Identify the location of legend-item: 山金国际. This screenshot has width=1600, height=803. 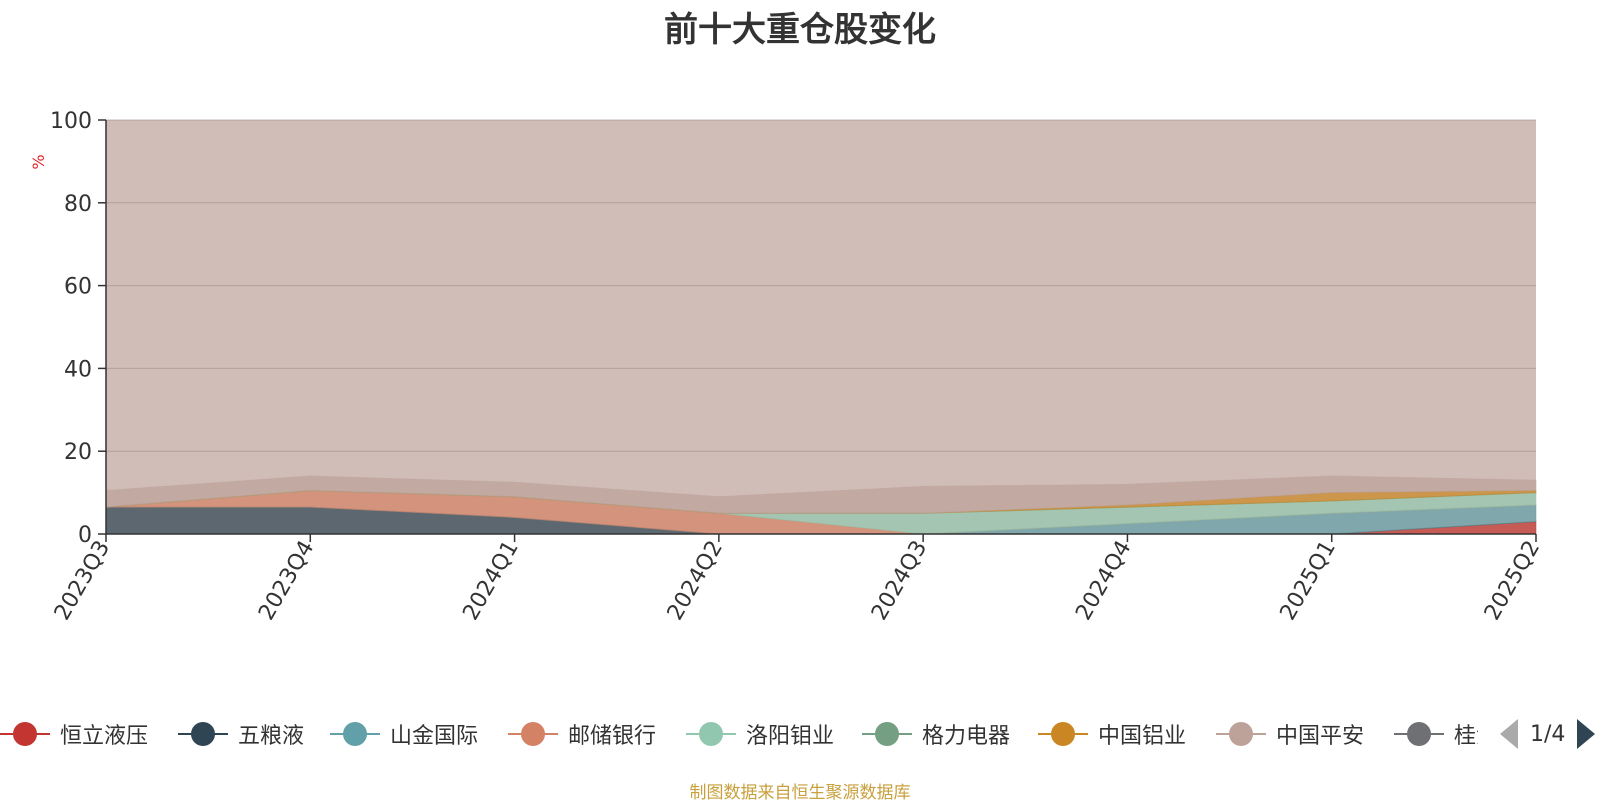
(404, 734).